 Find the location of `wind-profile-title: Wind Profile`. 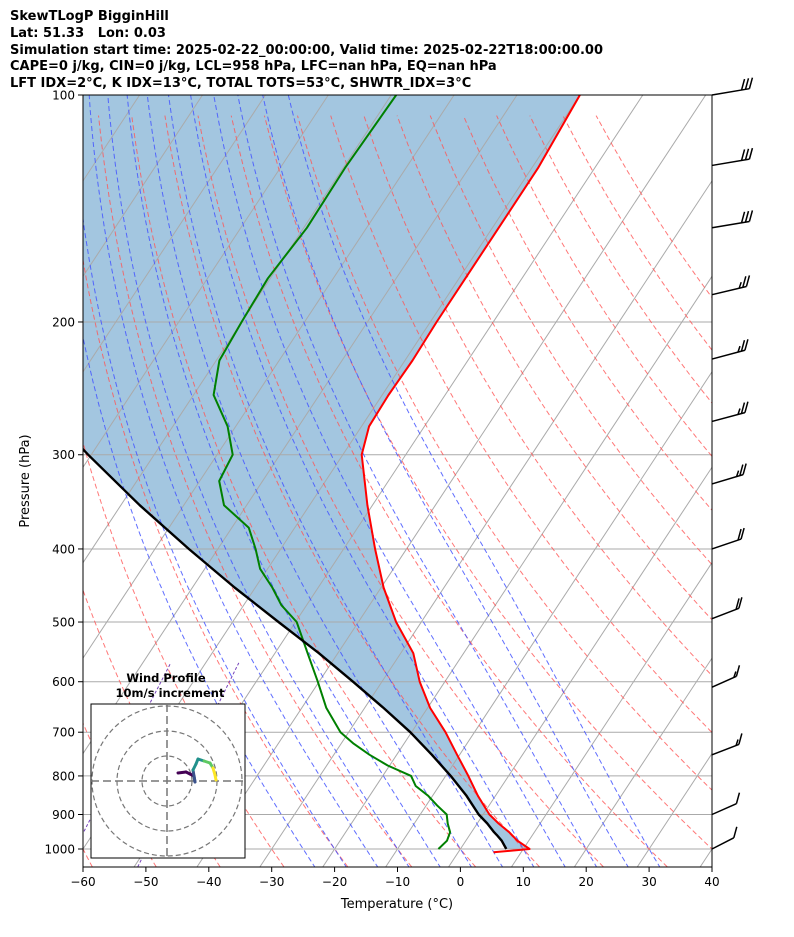

wind-profile-title: Wind Profile is located at coordinates (166, 678).